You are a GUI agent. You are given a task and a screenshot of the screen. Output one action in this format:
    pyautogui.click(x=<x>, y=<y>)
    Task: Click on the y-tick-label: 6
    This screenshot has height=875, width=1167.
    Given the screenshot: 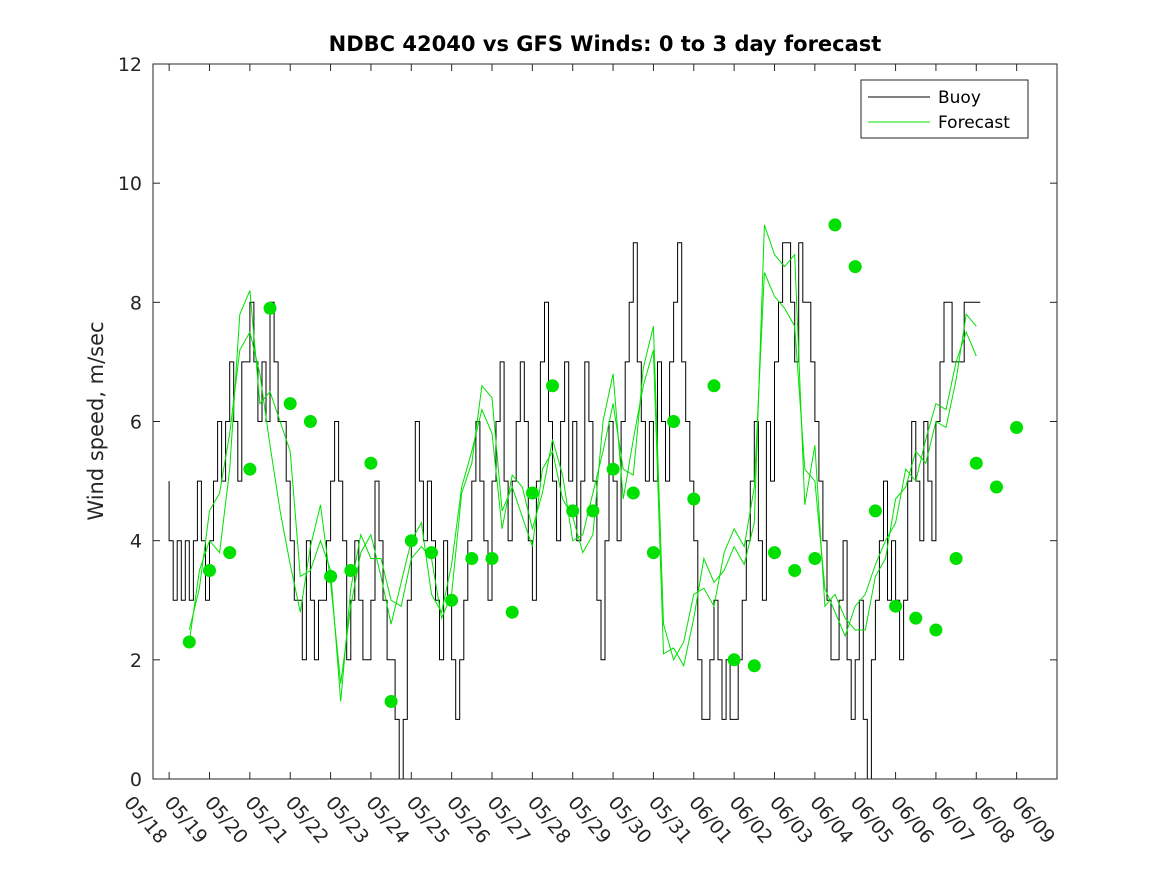 What is the action you would take?
    pyautogui.click(x=136, y=423)
    